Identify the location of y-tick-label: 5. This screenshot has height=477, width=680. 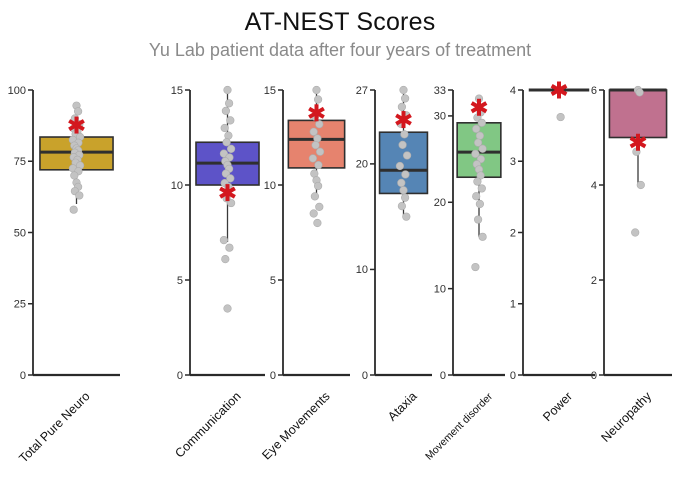
(180, 281).